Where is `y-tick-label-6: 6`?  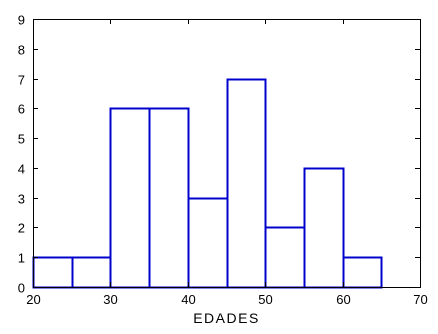
y-tick-label-6: 6 is located at coordinates (21, 109).